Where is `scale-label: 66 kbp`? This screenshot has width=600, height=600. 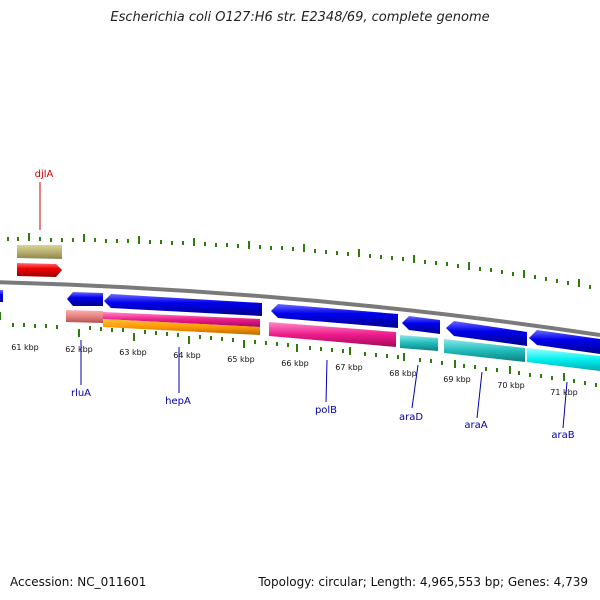 scale-label: 66 kbp is located at coordinates (295, 363).